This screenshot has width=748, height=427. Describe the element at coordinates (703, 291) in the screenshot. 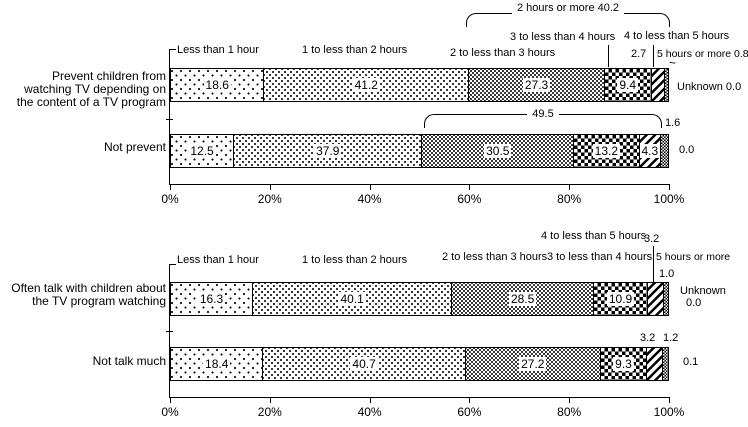

I see `value-label-unknown-text: Unknown` at that location.